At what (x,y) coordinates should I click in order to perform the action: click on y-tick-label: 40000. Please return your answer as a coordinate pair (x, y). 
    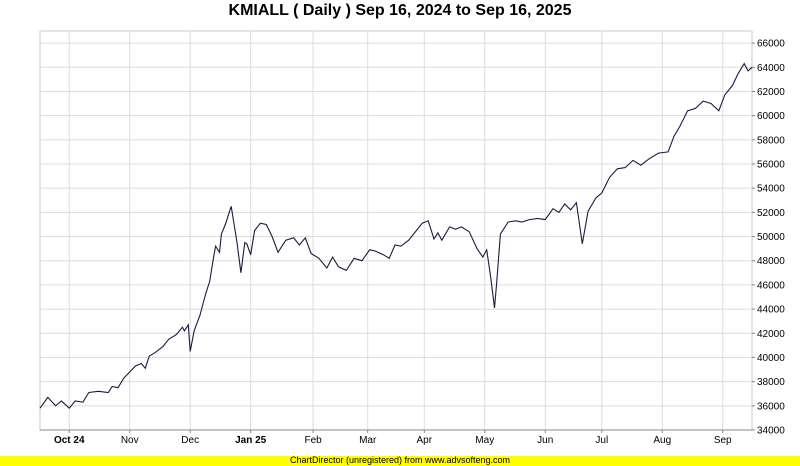
    Looking at the image, I should click on (771, 358).